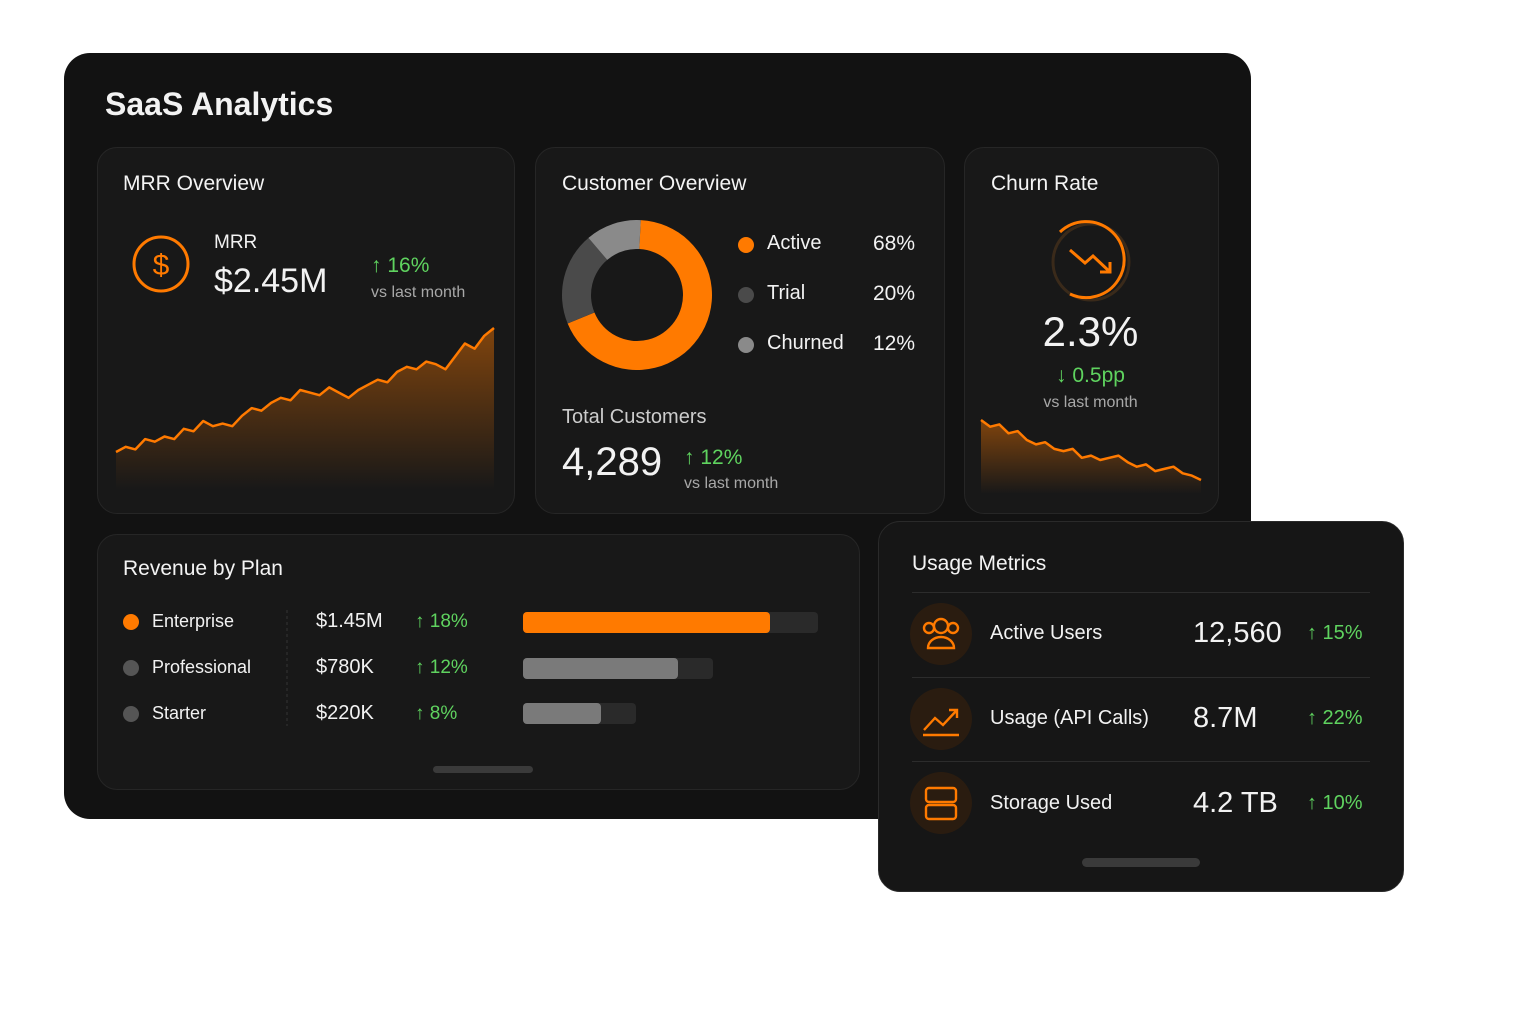 The image size is (1536, 1024). What do you see at coordinates (1335, 803) in the screenshot?
I see `metric-change: ↑ 10%` at bounding box center [1335, 803].